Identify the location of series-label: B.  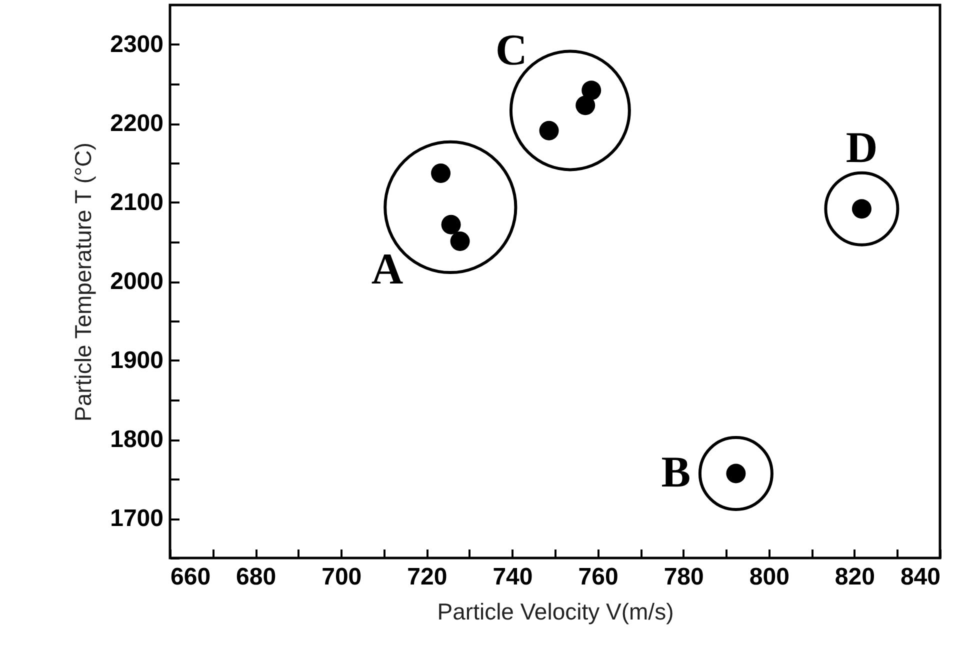
(676, 471).